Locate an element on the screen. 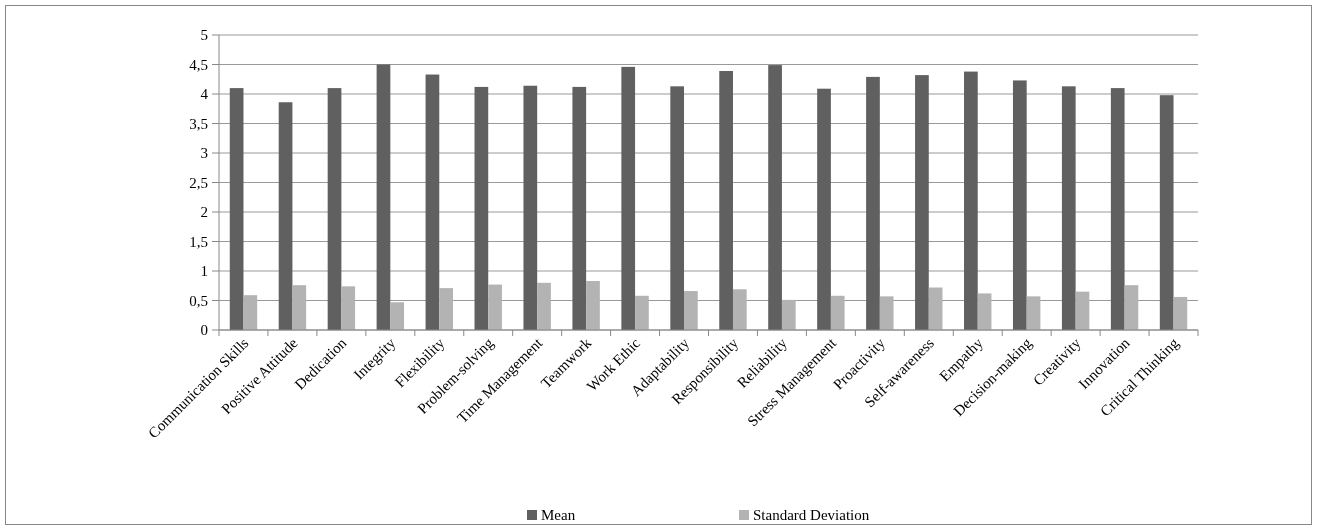 This screenshot has height=525, width=1317. y-tick-label: 0,5 is located at coordinates (198, 300).